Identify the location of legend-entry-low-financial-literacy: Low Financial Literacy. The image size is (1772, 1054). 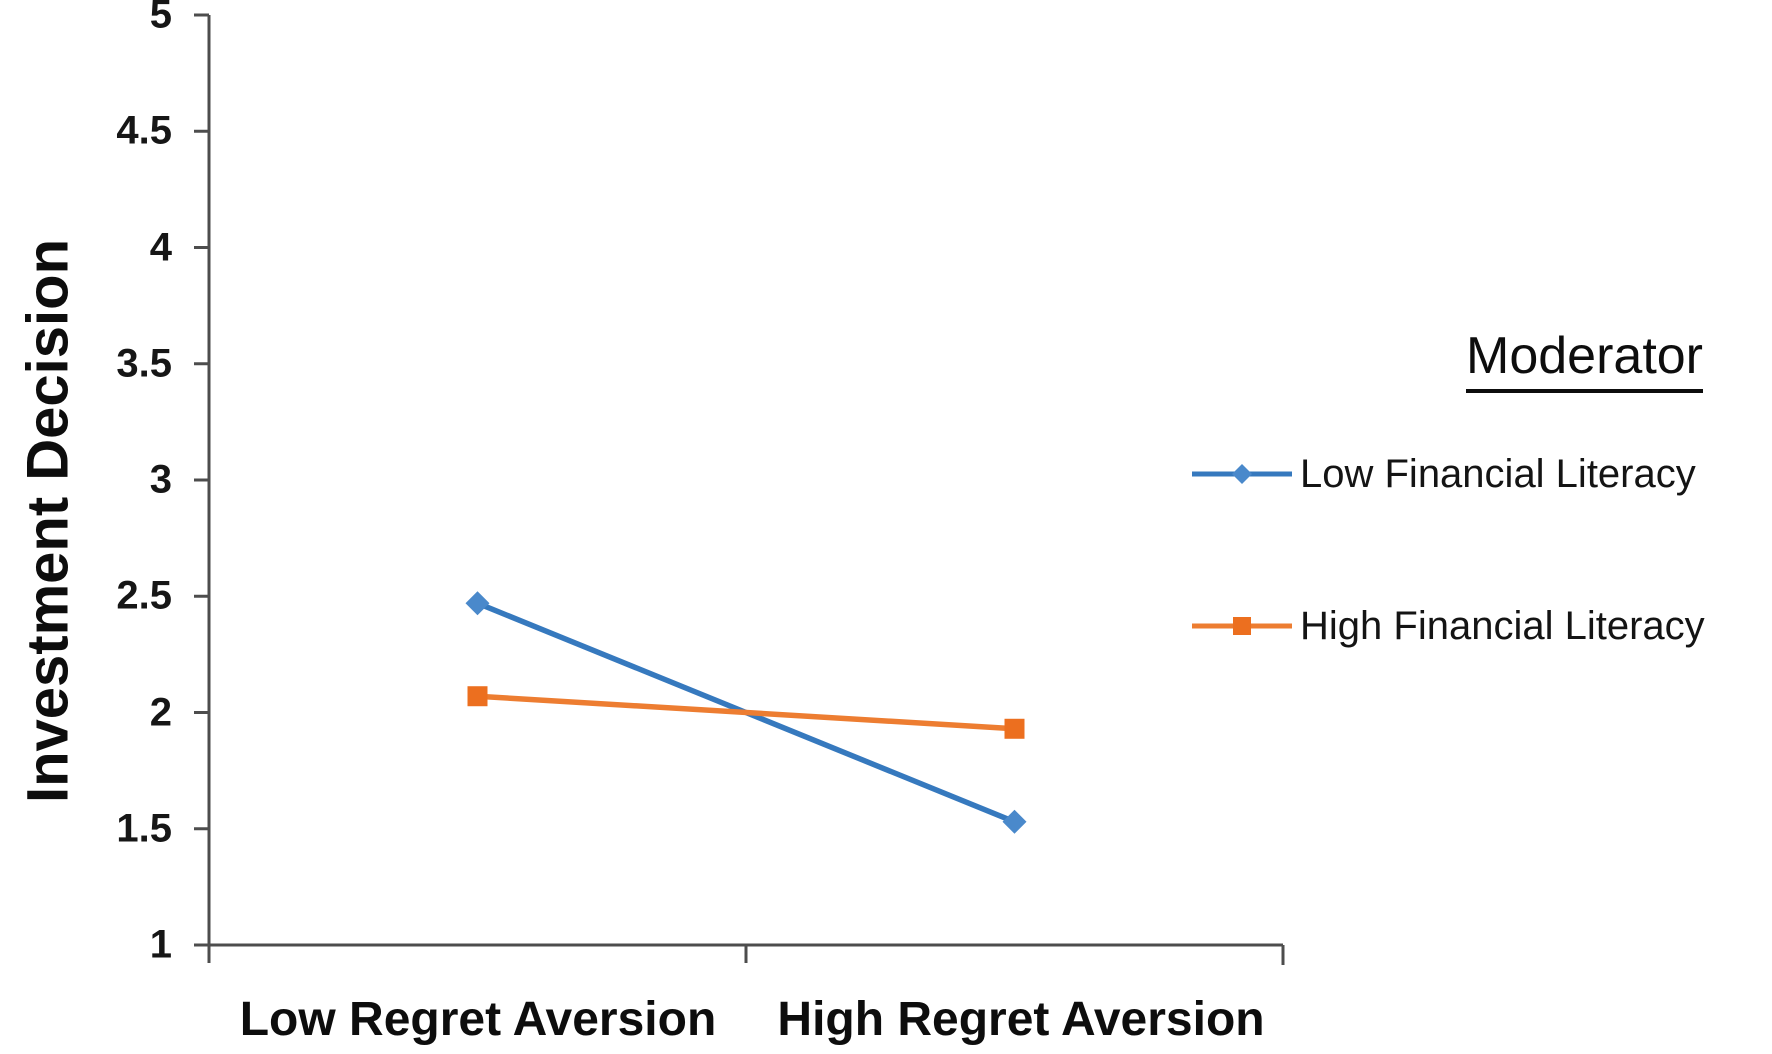
(1443, 474).